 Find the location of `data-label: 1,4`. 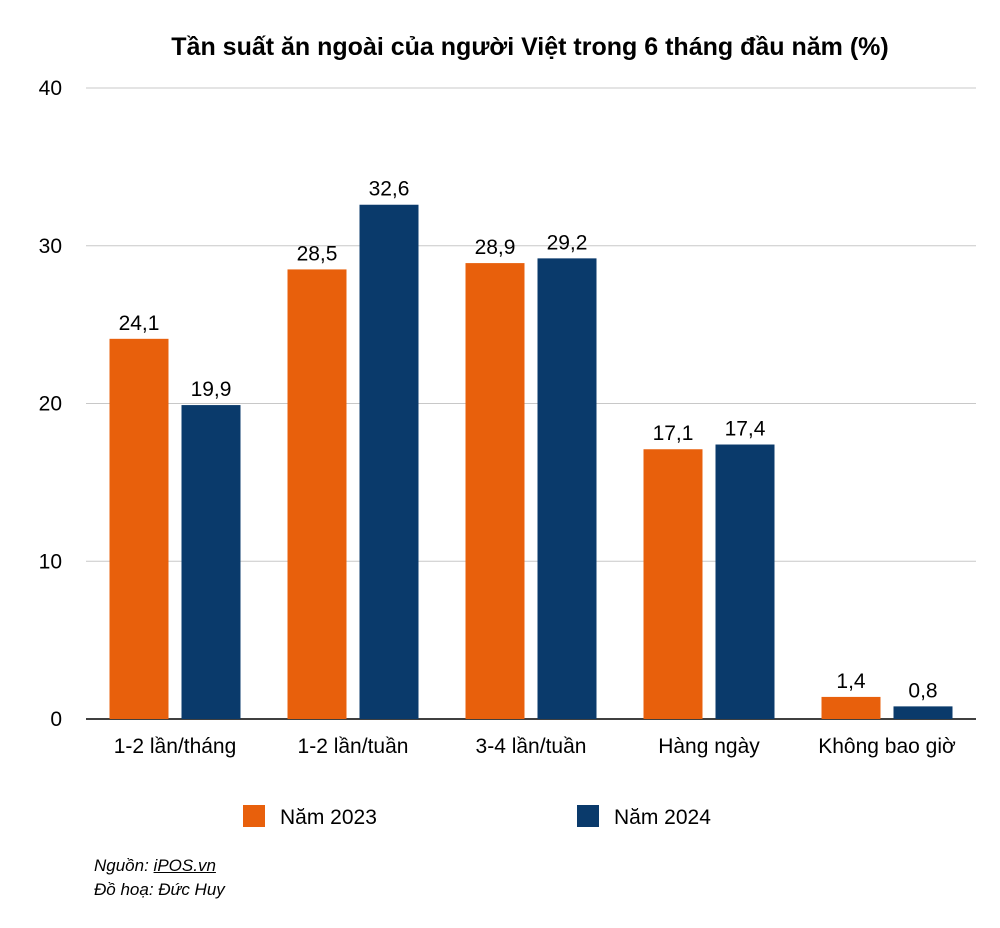

data-label: 1,4 is located at coordinates (851, 681).